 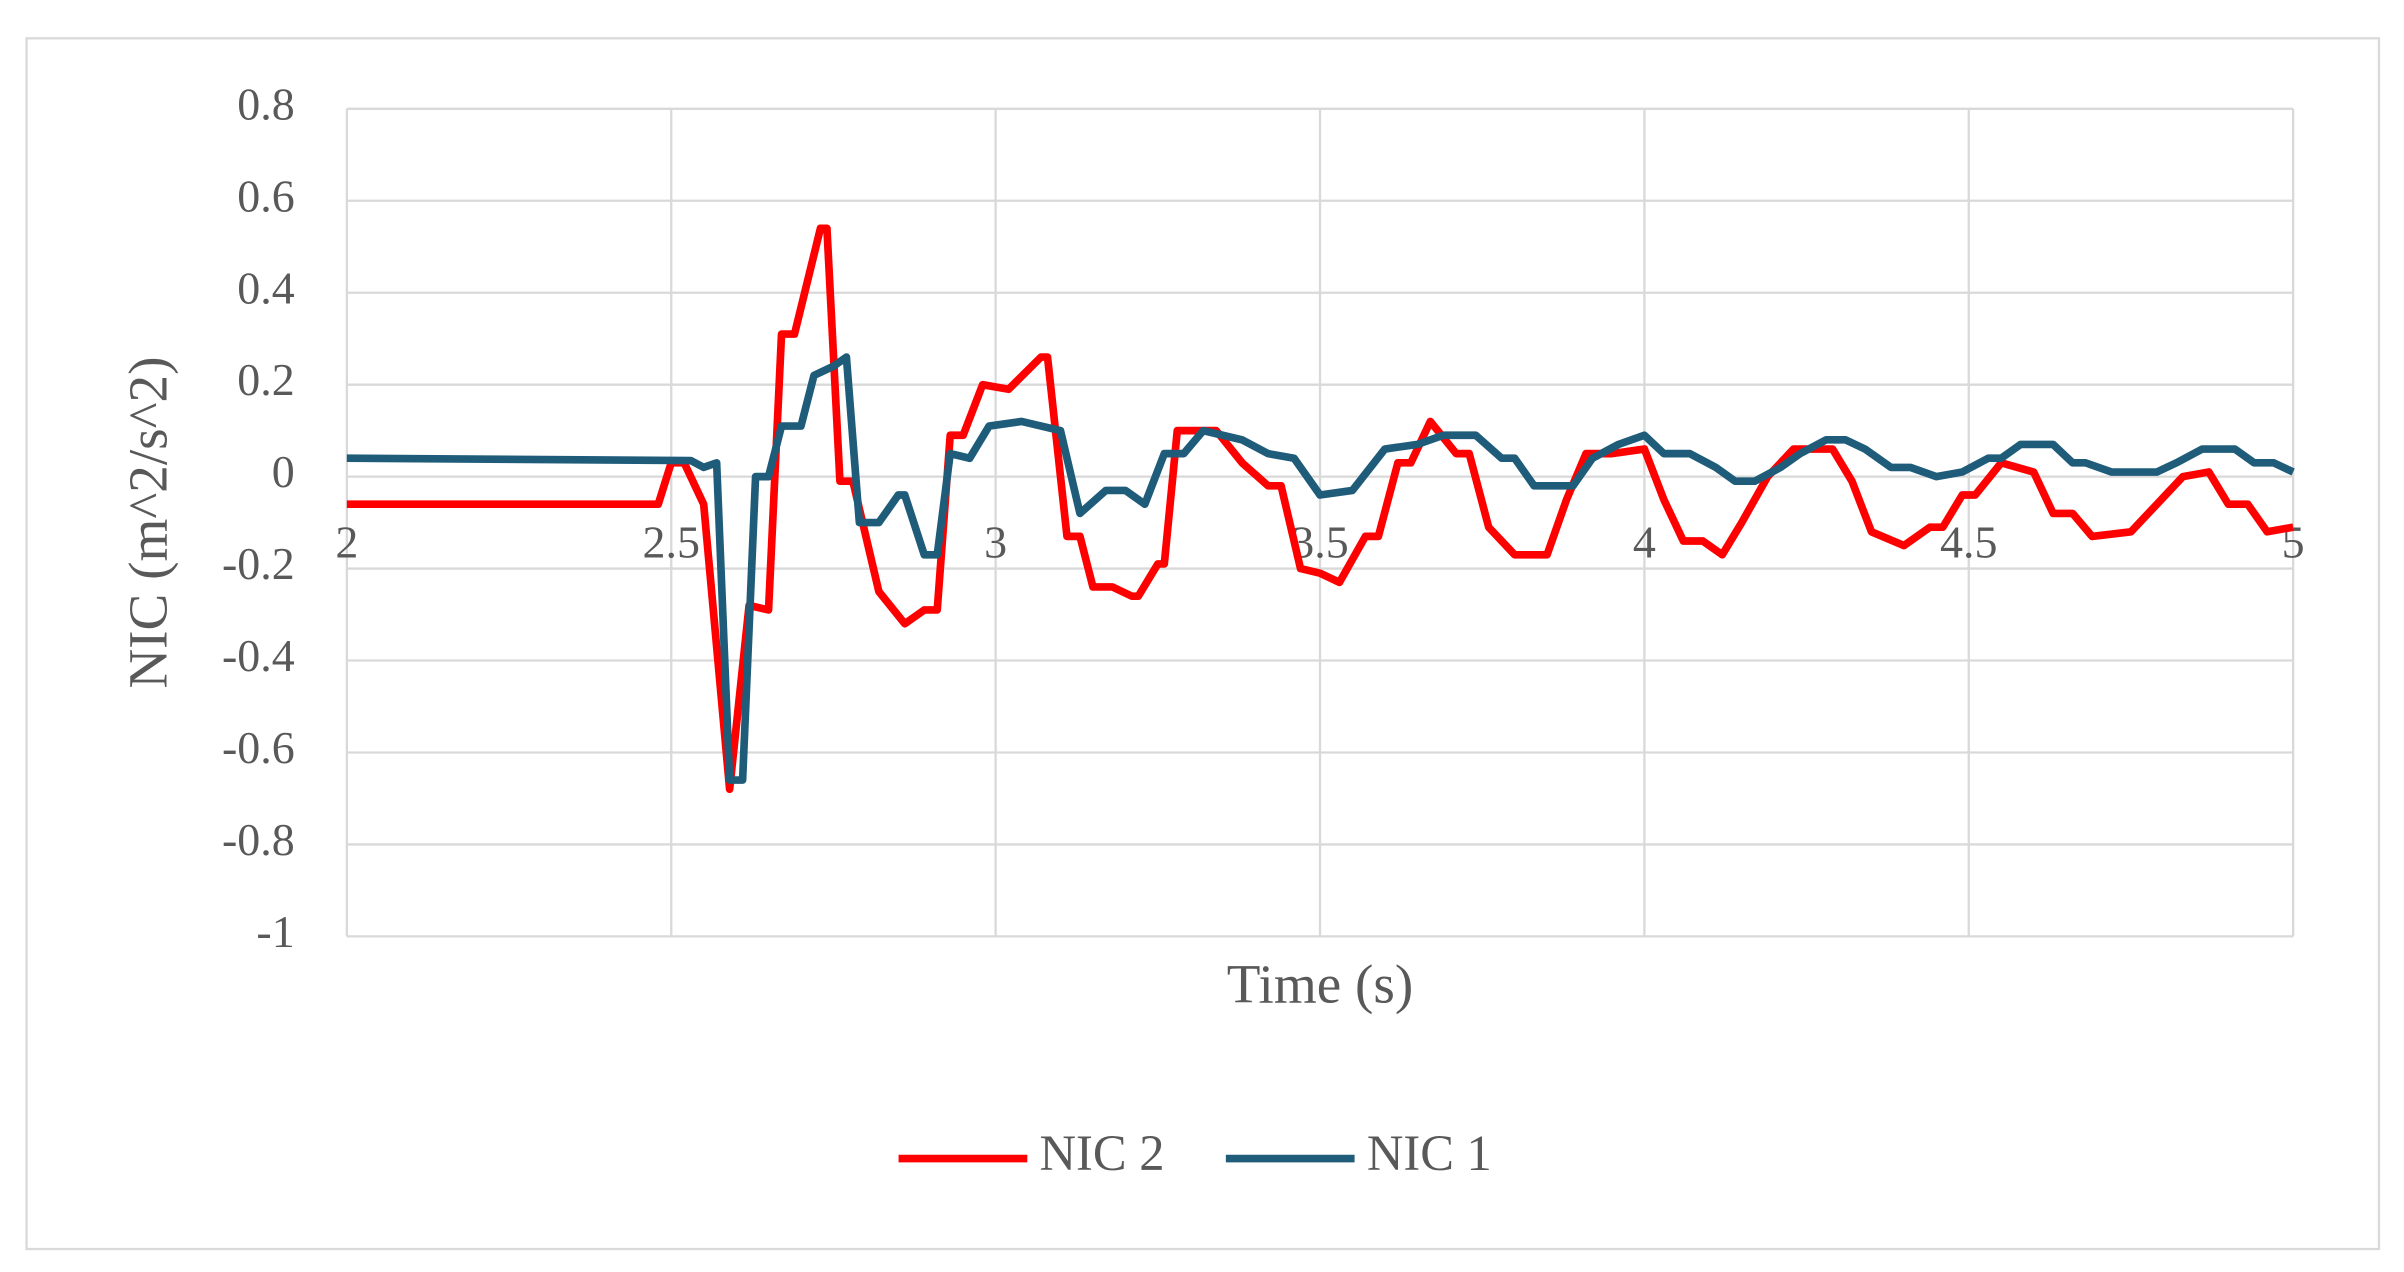 I want to click on x-tick-label: 4.5, so click(x=1968, y=542).